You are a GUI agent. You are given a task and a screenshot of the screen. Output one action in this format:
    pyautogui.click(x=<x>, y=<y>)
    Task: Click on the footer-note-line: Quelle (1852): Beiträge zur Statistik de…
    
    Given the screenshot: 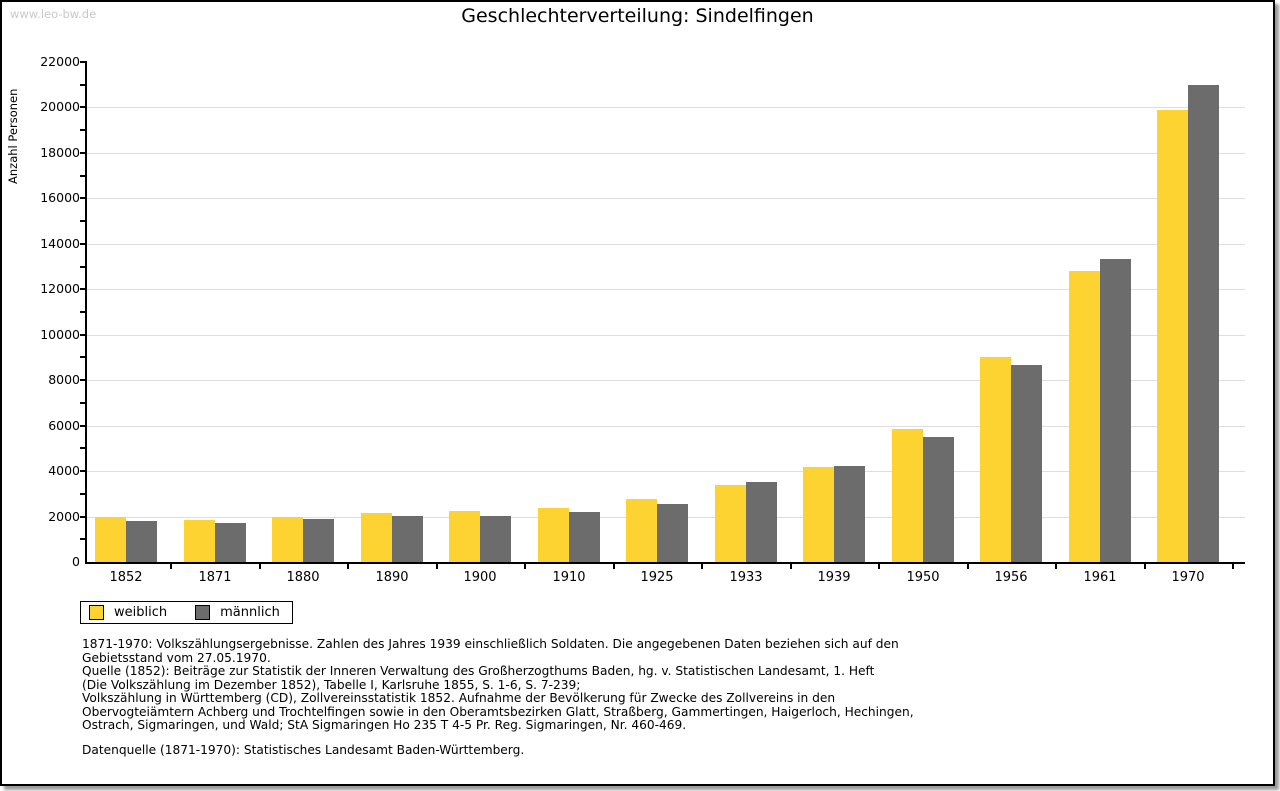 What is the action you would take?
    pyautogui.click(x=478, y=671)
    